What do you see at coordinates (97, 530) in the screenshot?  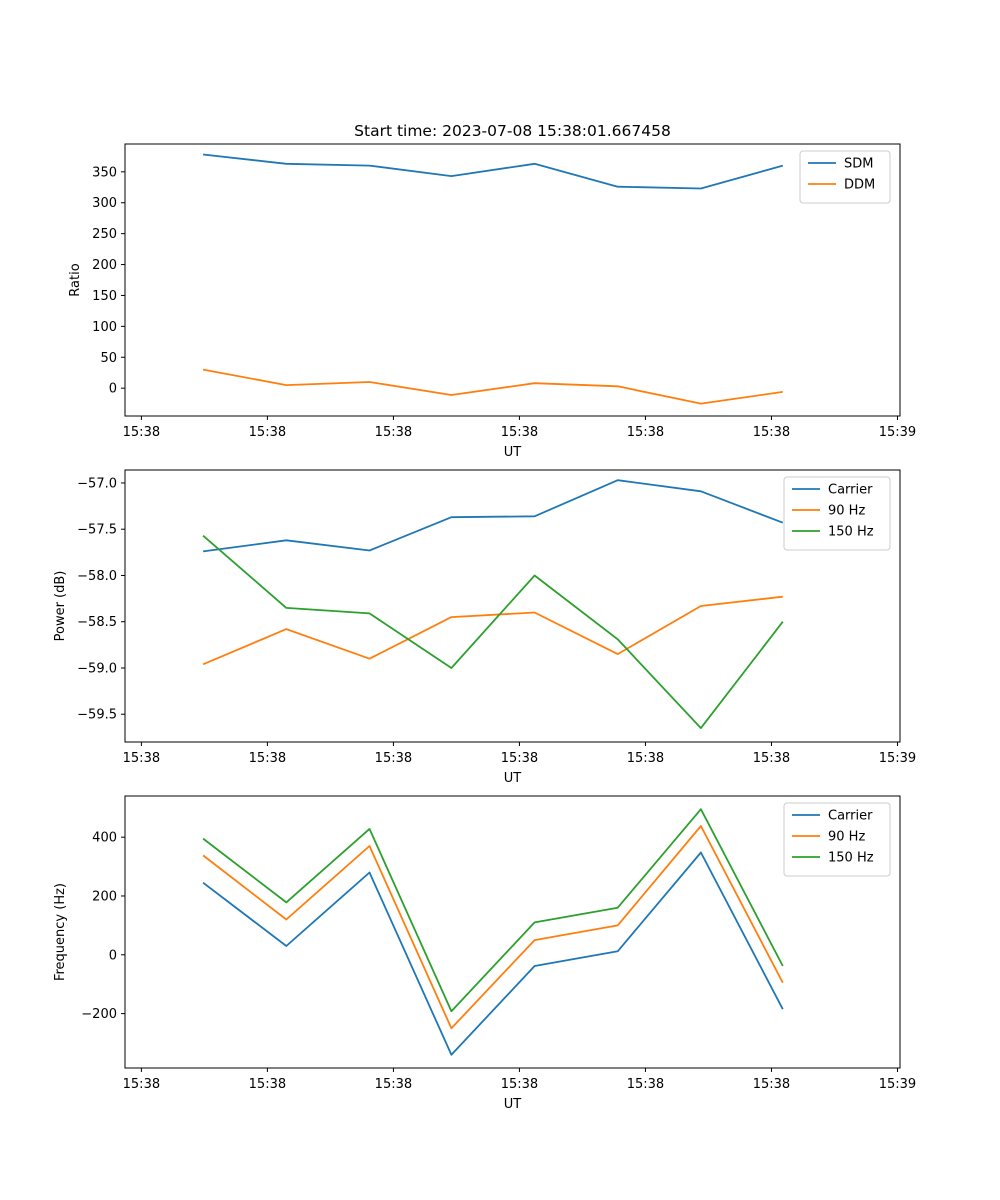 I see `y-tick-label: −57.5` at bounding box center [97, 530].